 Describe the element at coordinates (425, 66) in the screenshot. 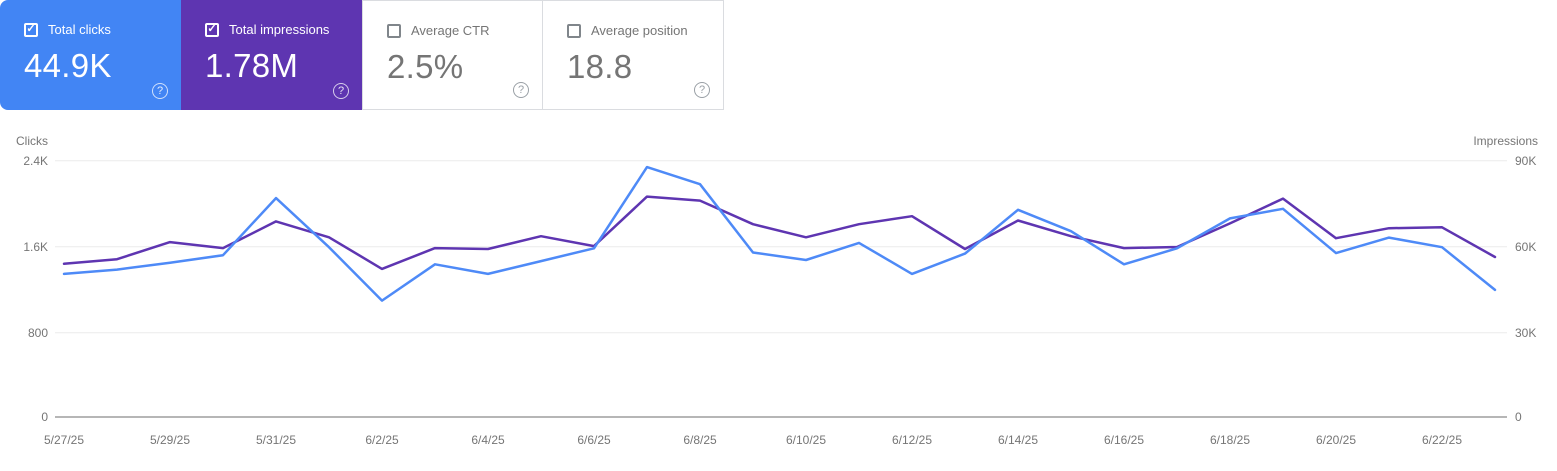

I see `average-ctr-value: 2.5%` at that location.